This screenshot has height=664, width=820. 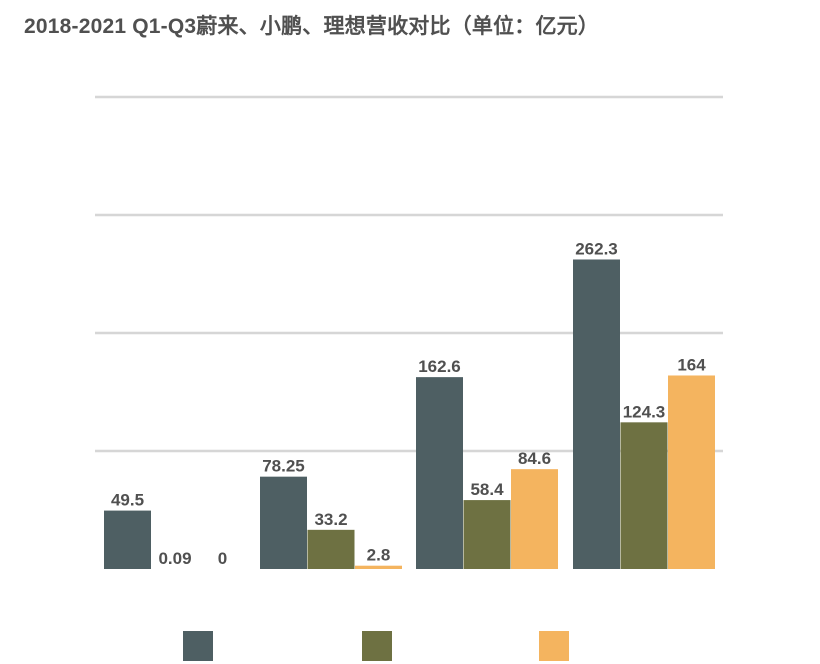 I want to click on bar-series2-cat2, so click(x=331, y=549).